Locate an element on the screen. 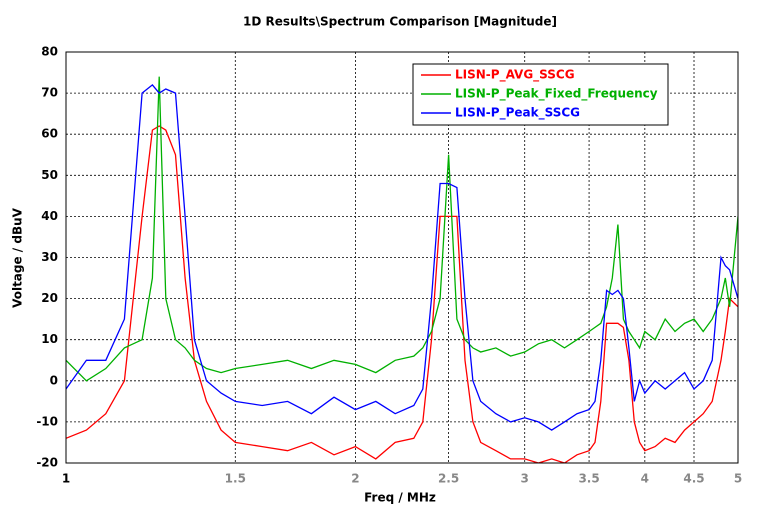  y-axis-label: Voltage / dBuV is located at coordinates (18, 257).